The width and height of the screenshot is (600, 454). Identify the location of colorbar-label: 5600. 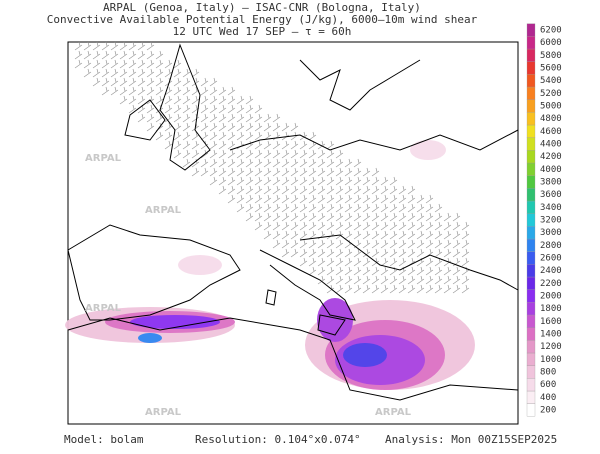
(551, 69).